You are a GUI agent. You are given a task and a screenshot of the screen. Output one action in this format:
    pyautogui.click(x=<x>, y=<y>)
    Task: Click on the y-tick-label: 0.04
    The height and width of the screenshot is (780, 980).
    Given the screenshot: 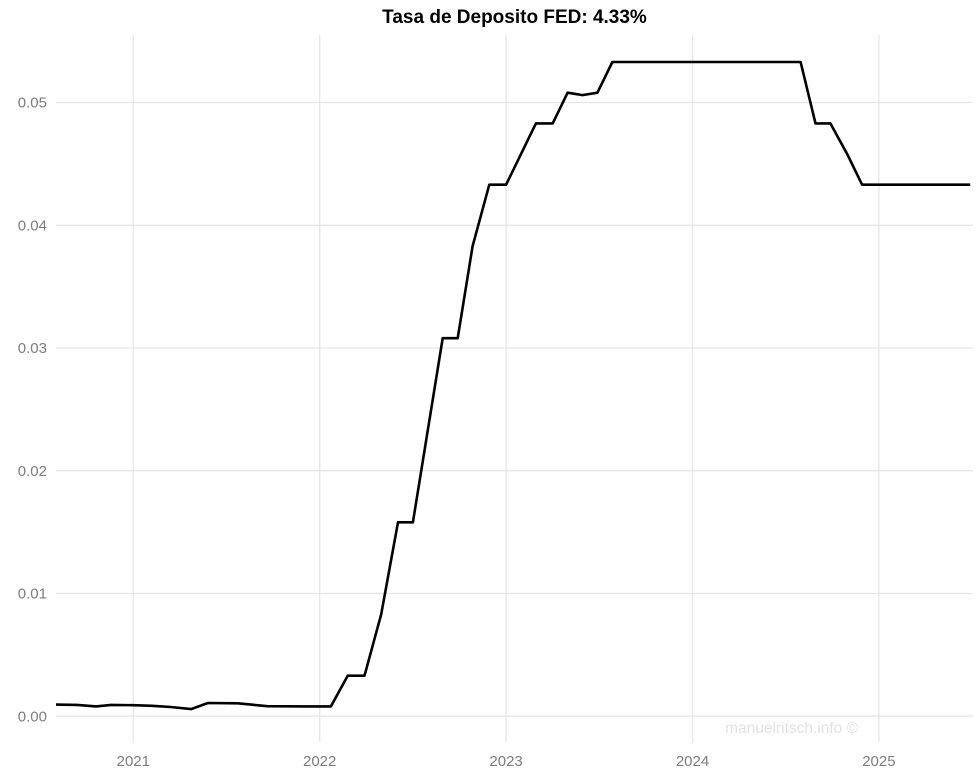 What is the action you would take?
    pyautogui.click(x=32, y=226)
    